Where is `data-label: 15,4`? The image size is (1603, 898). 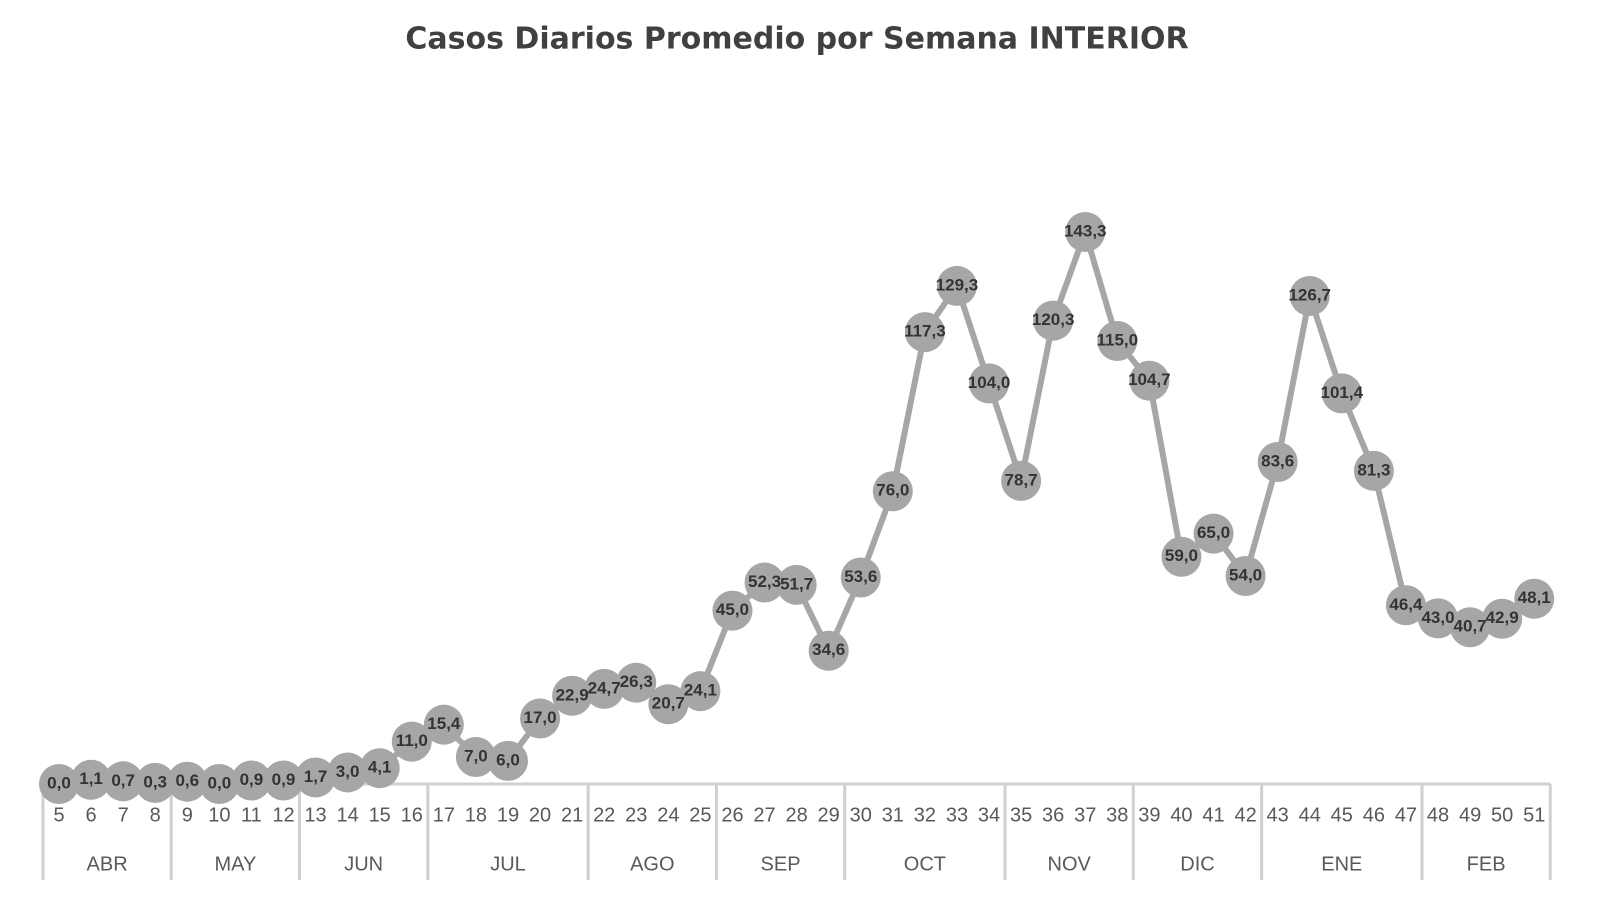
data-label: 15,4 is located at coordinates (444, 723).